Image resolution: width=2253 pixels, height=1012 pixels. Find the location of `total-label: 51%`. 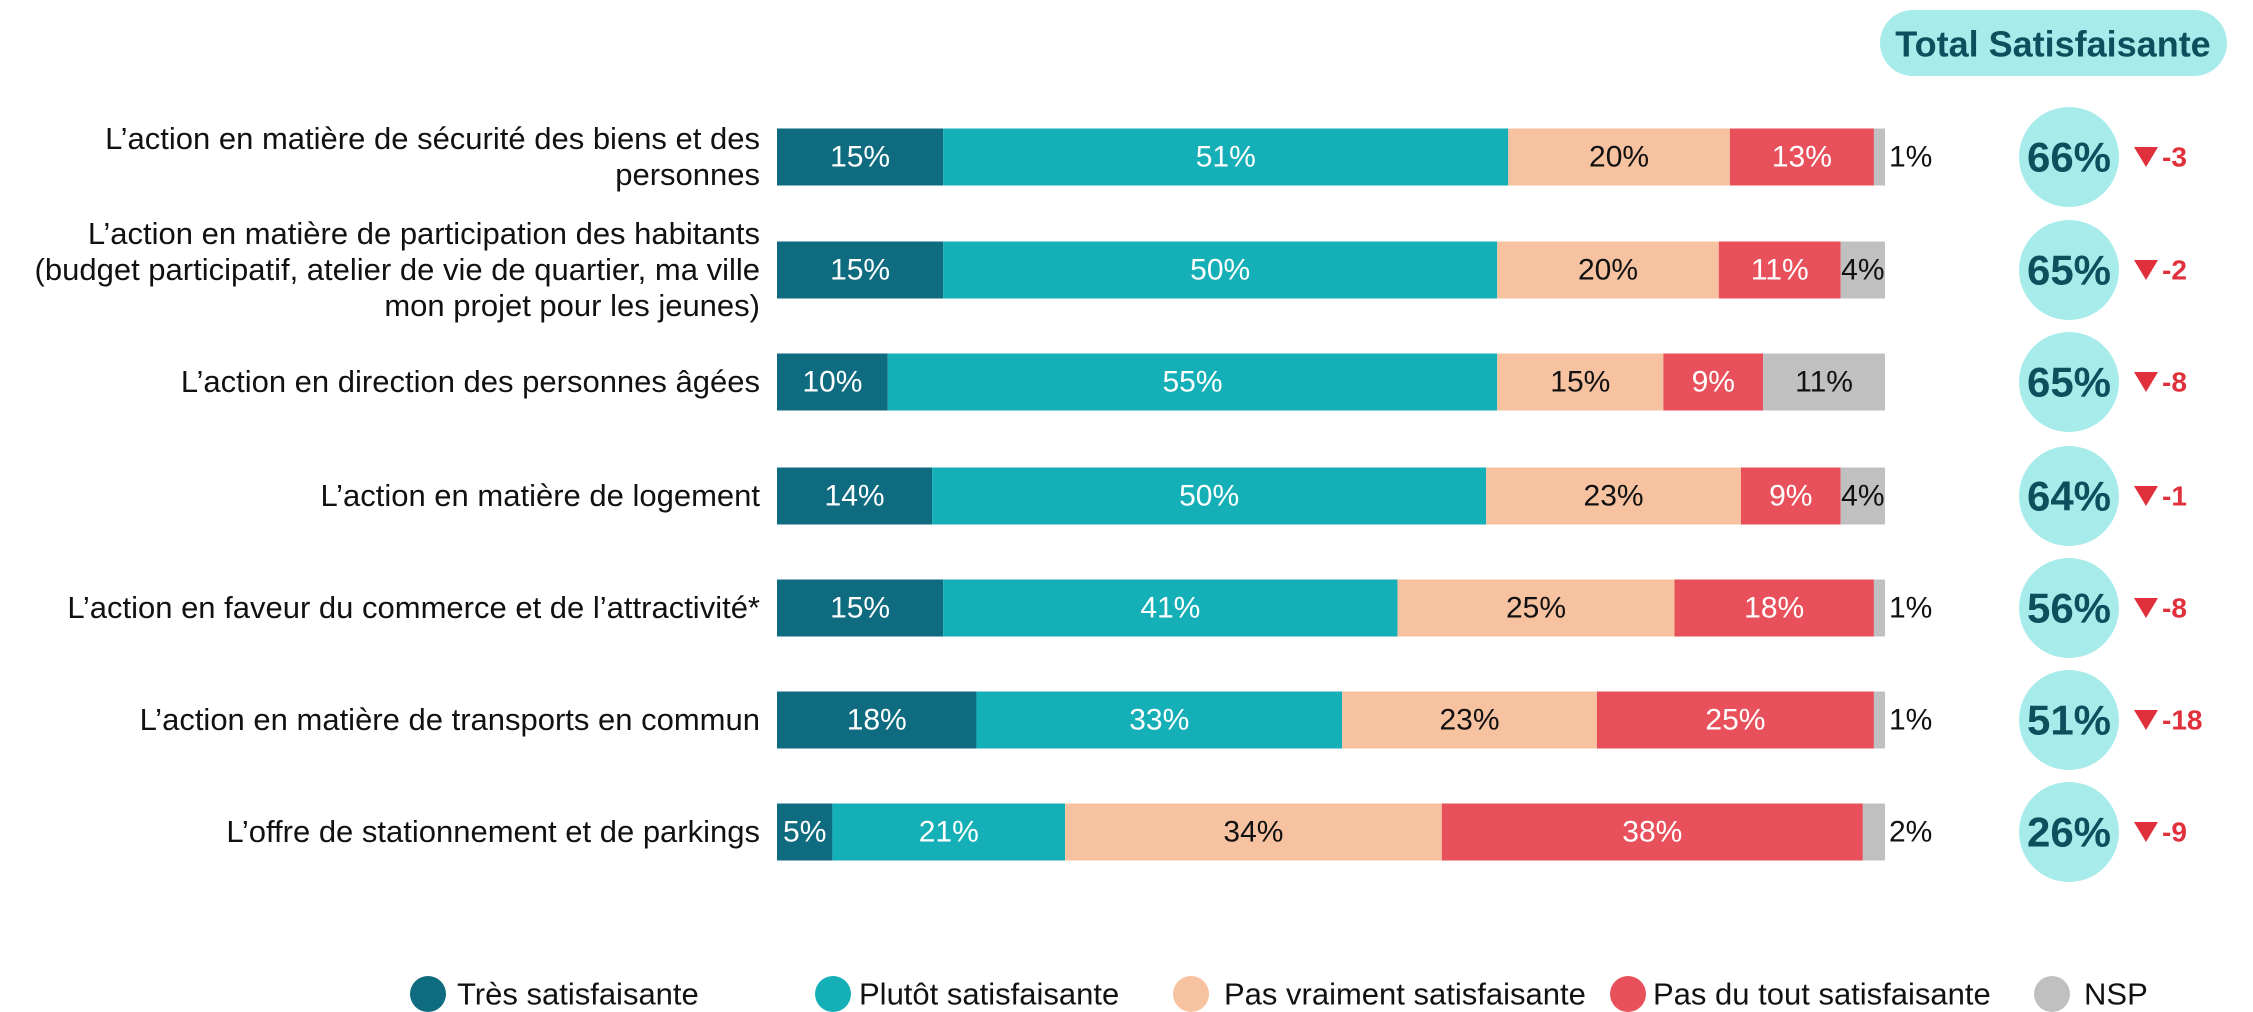

total-label: 51% is located at coordinates (2069, 720).